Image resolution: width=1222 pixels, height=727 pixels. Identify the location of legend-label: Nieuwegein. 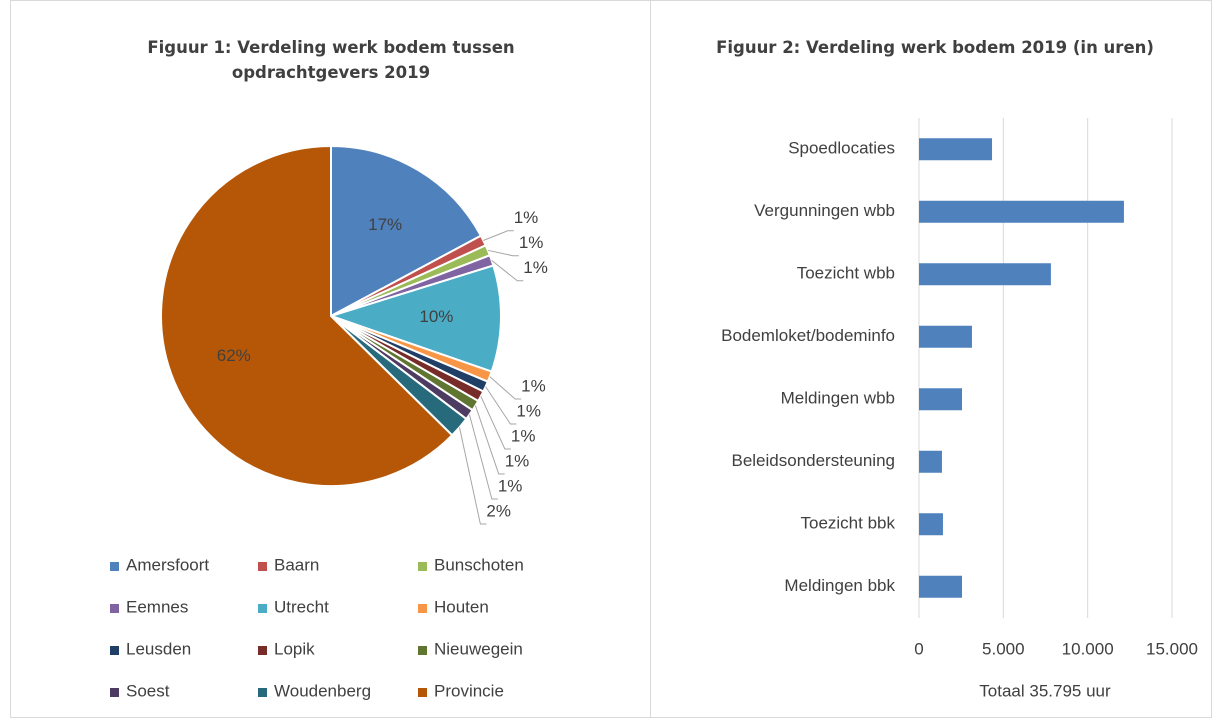
(478, 648).